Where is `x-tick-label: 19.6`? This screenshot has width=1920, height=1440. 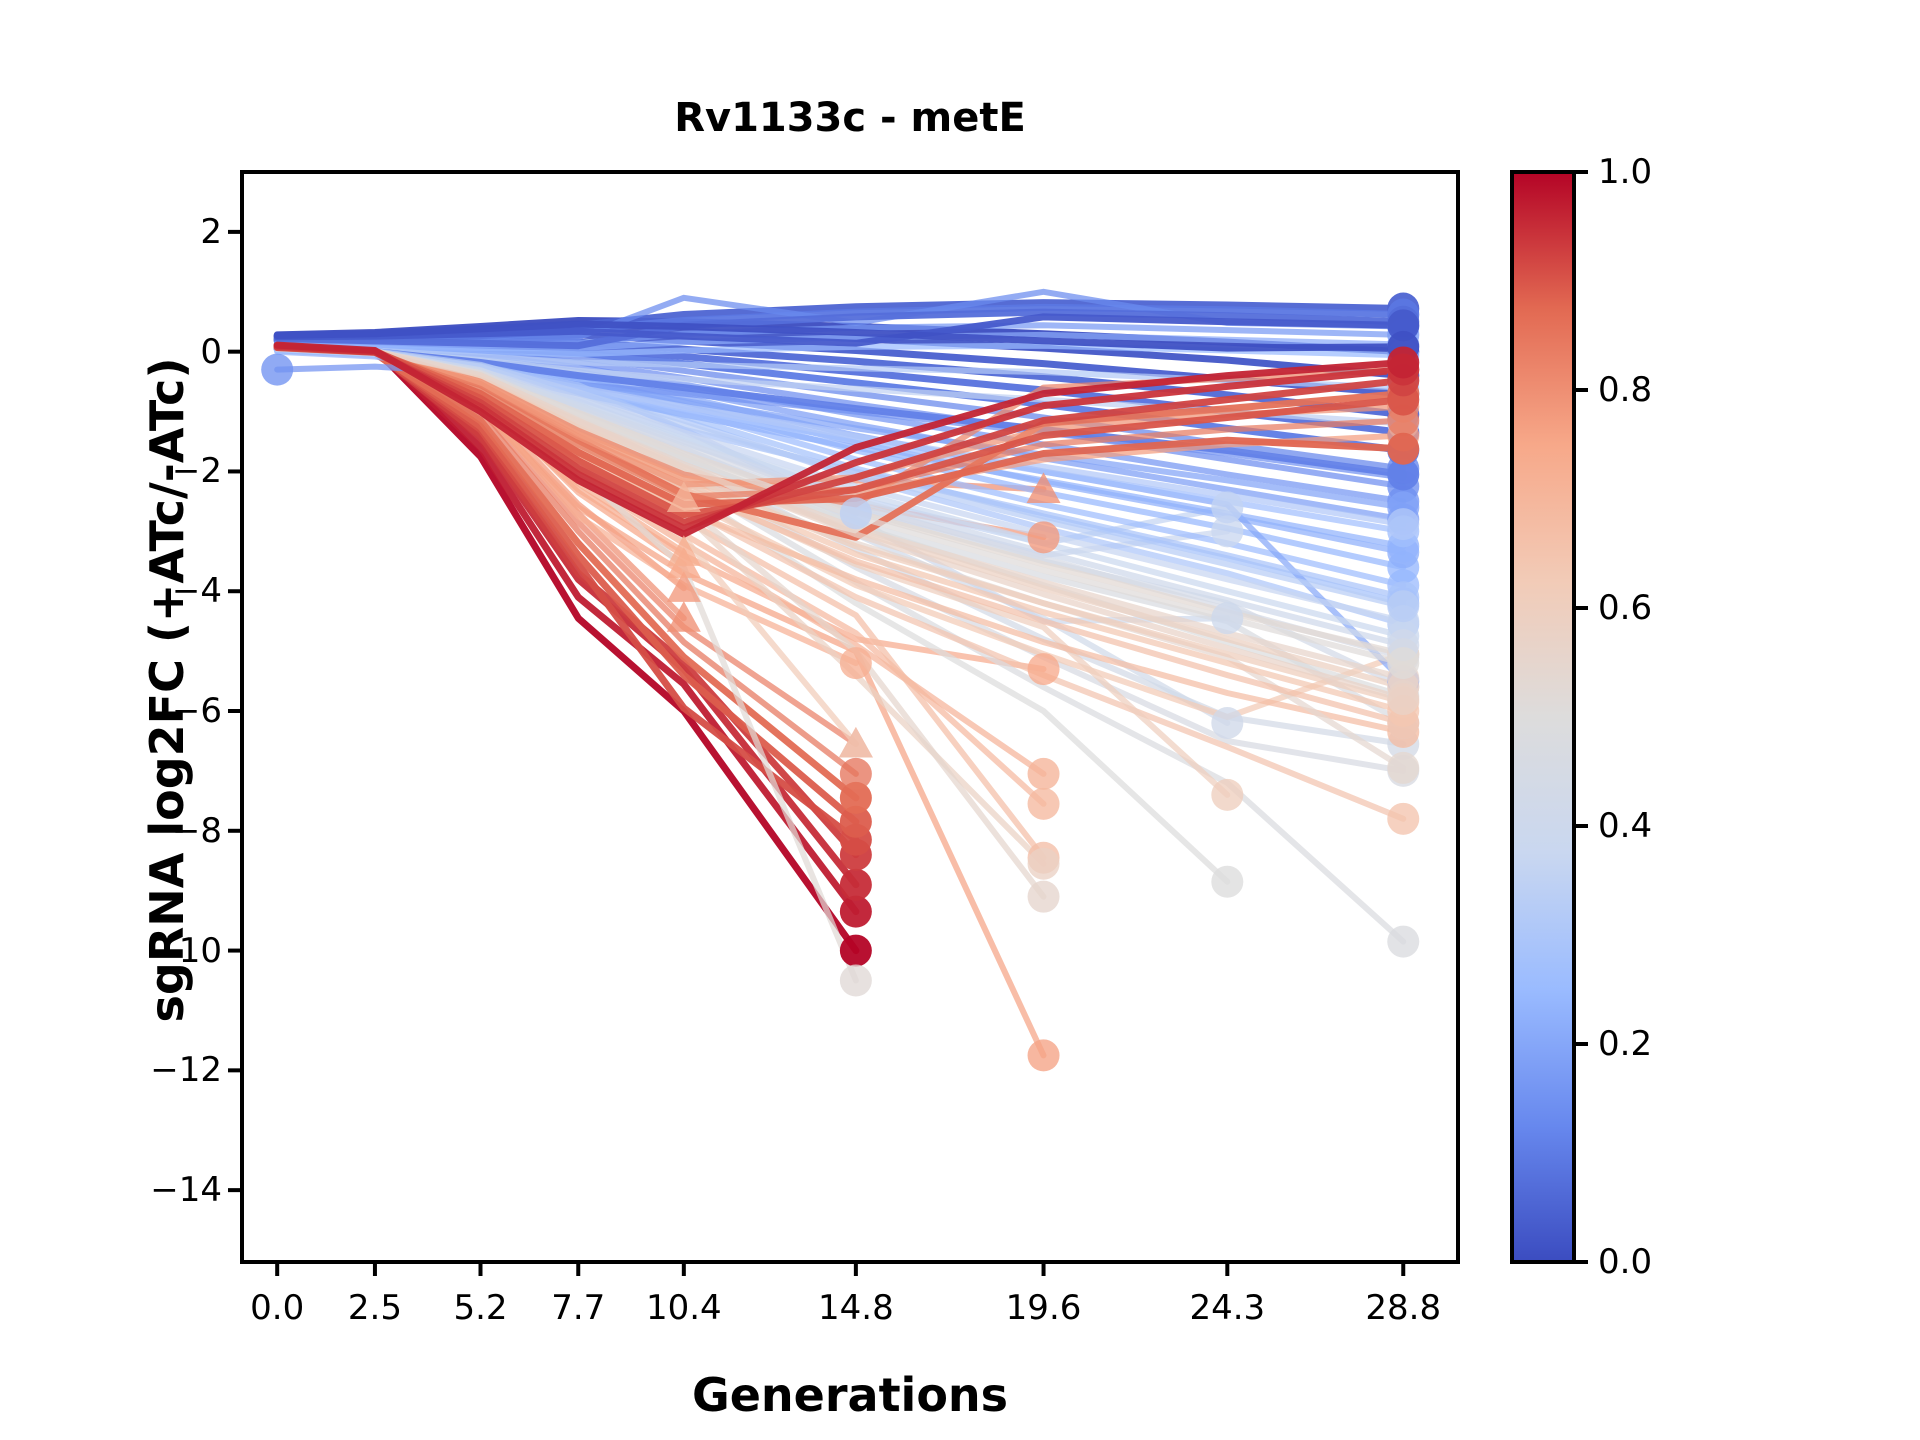
x-tick-label: 19.6 is located at coordinates (1043, 1308).